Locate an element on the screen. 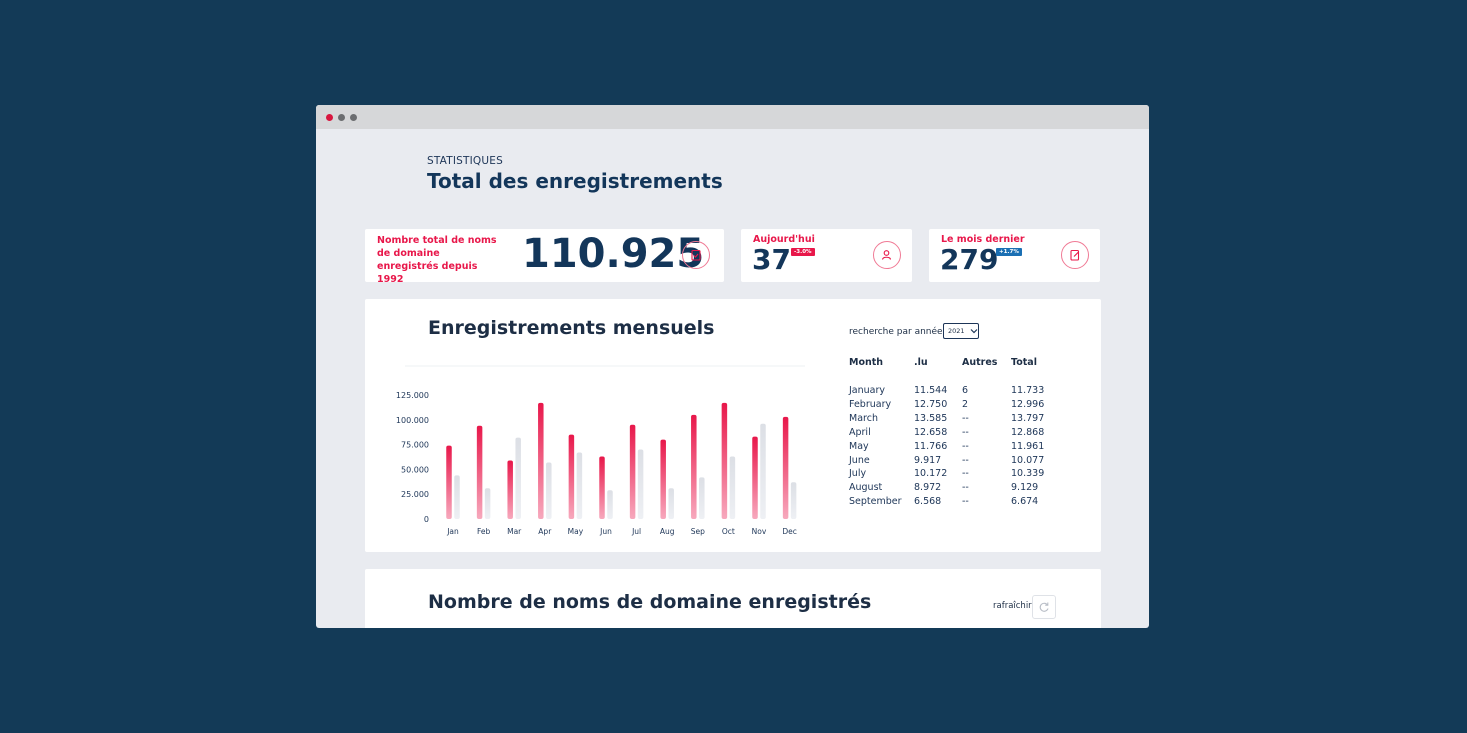 The width and height of the screenshot is (1467, 733). y-tick-label: 25.000 is located at coordinates (415, 494).